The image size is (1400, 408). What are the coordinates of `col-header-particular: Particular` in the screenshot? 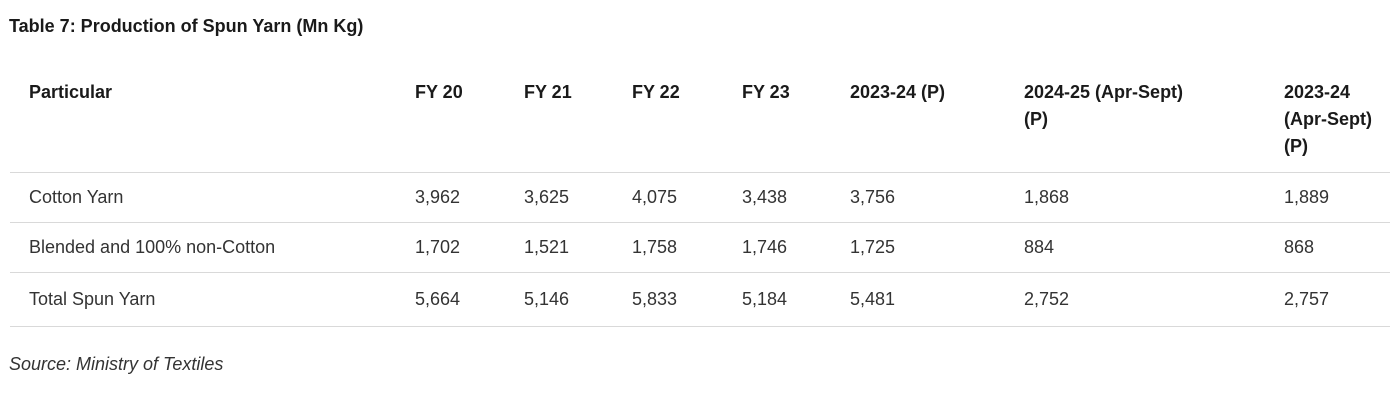 It's located at (71, 92).